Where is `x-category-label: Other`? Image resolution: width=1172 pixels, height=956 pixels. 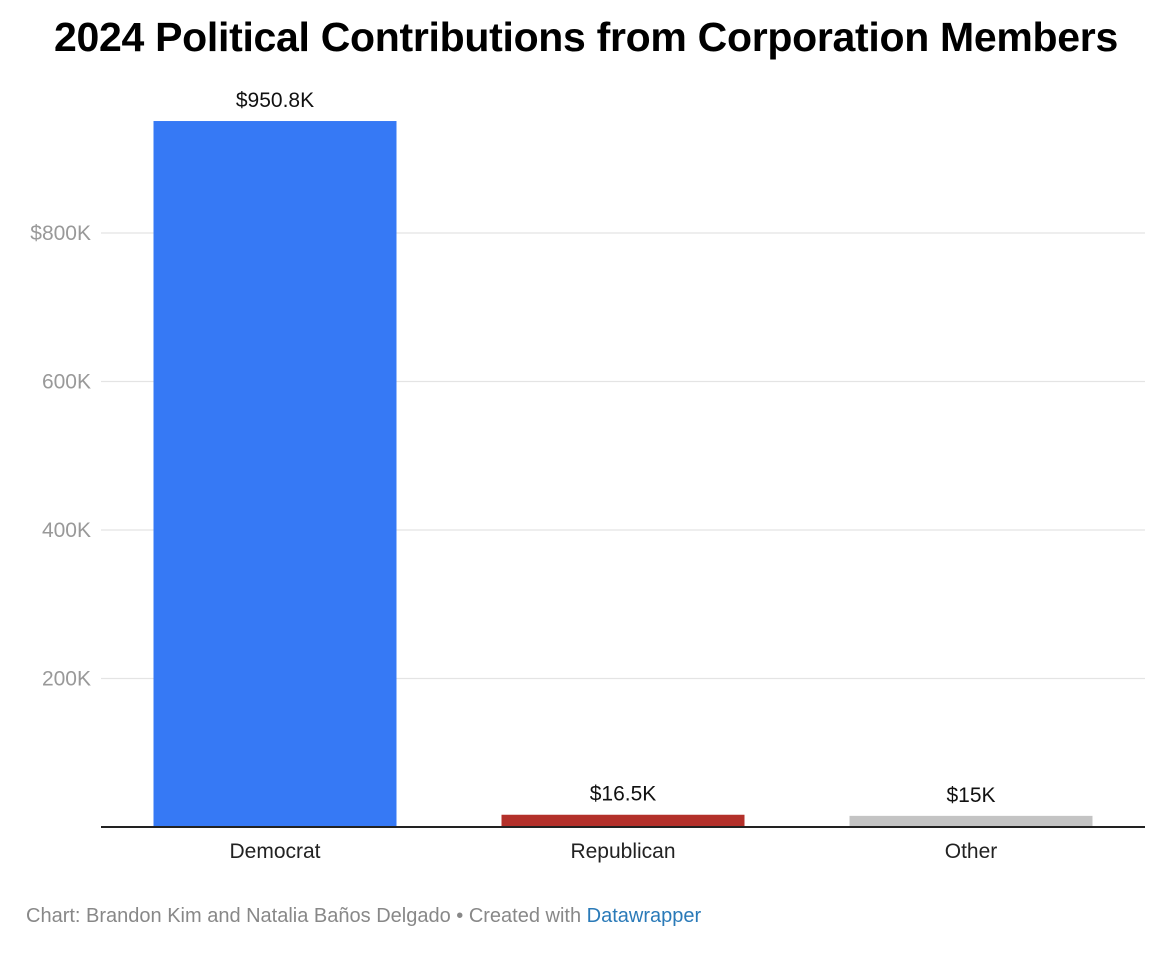
x-category-label: Other is located at coordinates (971, 851).